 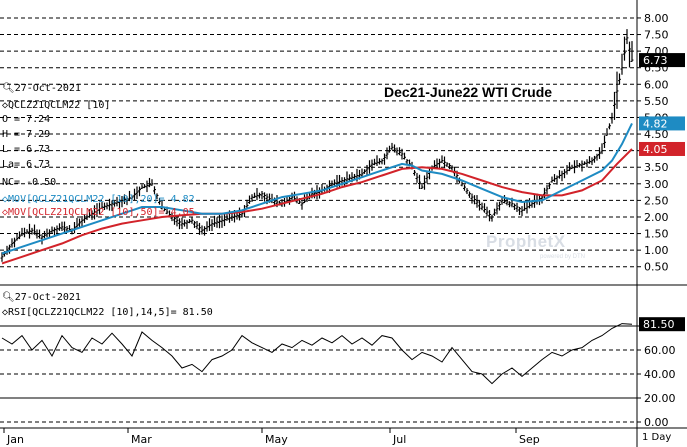 I want to click on cursor-date-row: 🔍︎27-Oct-2021, so click(x=41, y=89).